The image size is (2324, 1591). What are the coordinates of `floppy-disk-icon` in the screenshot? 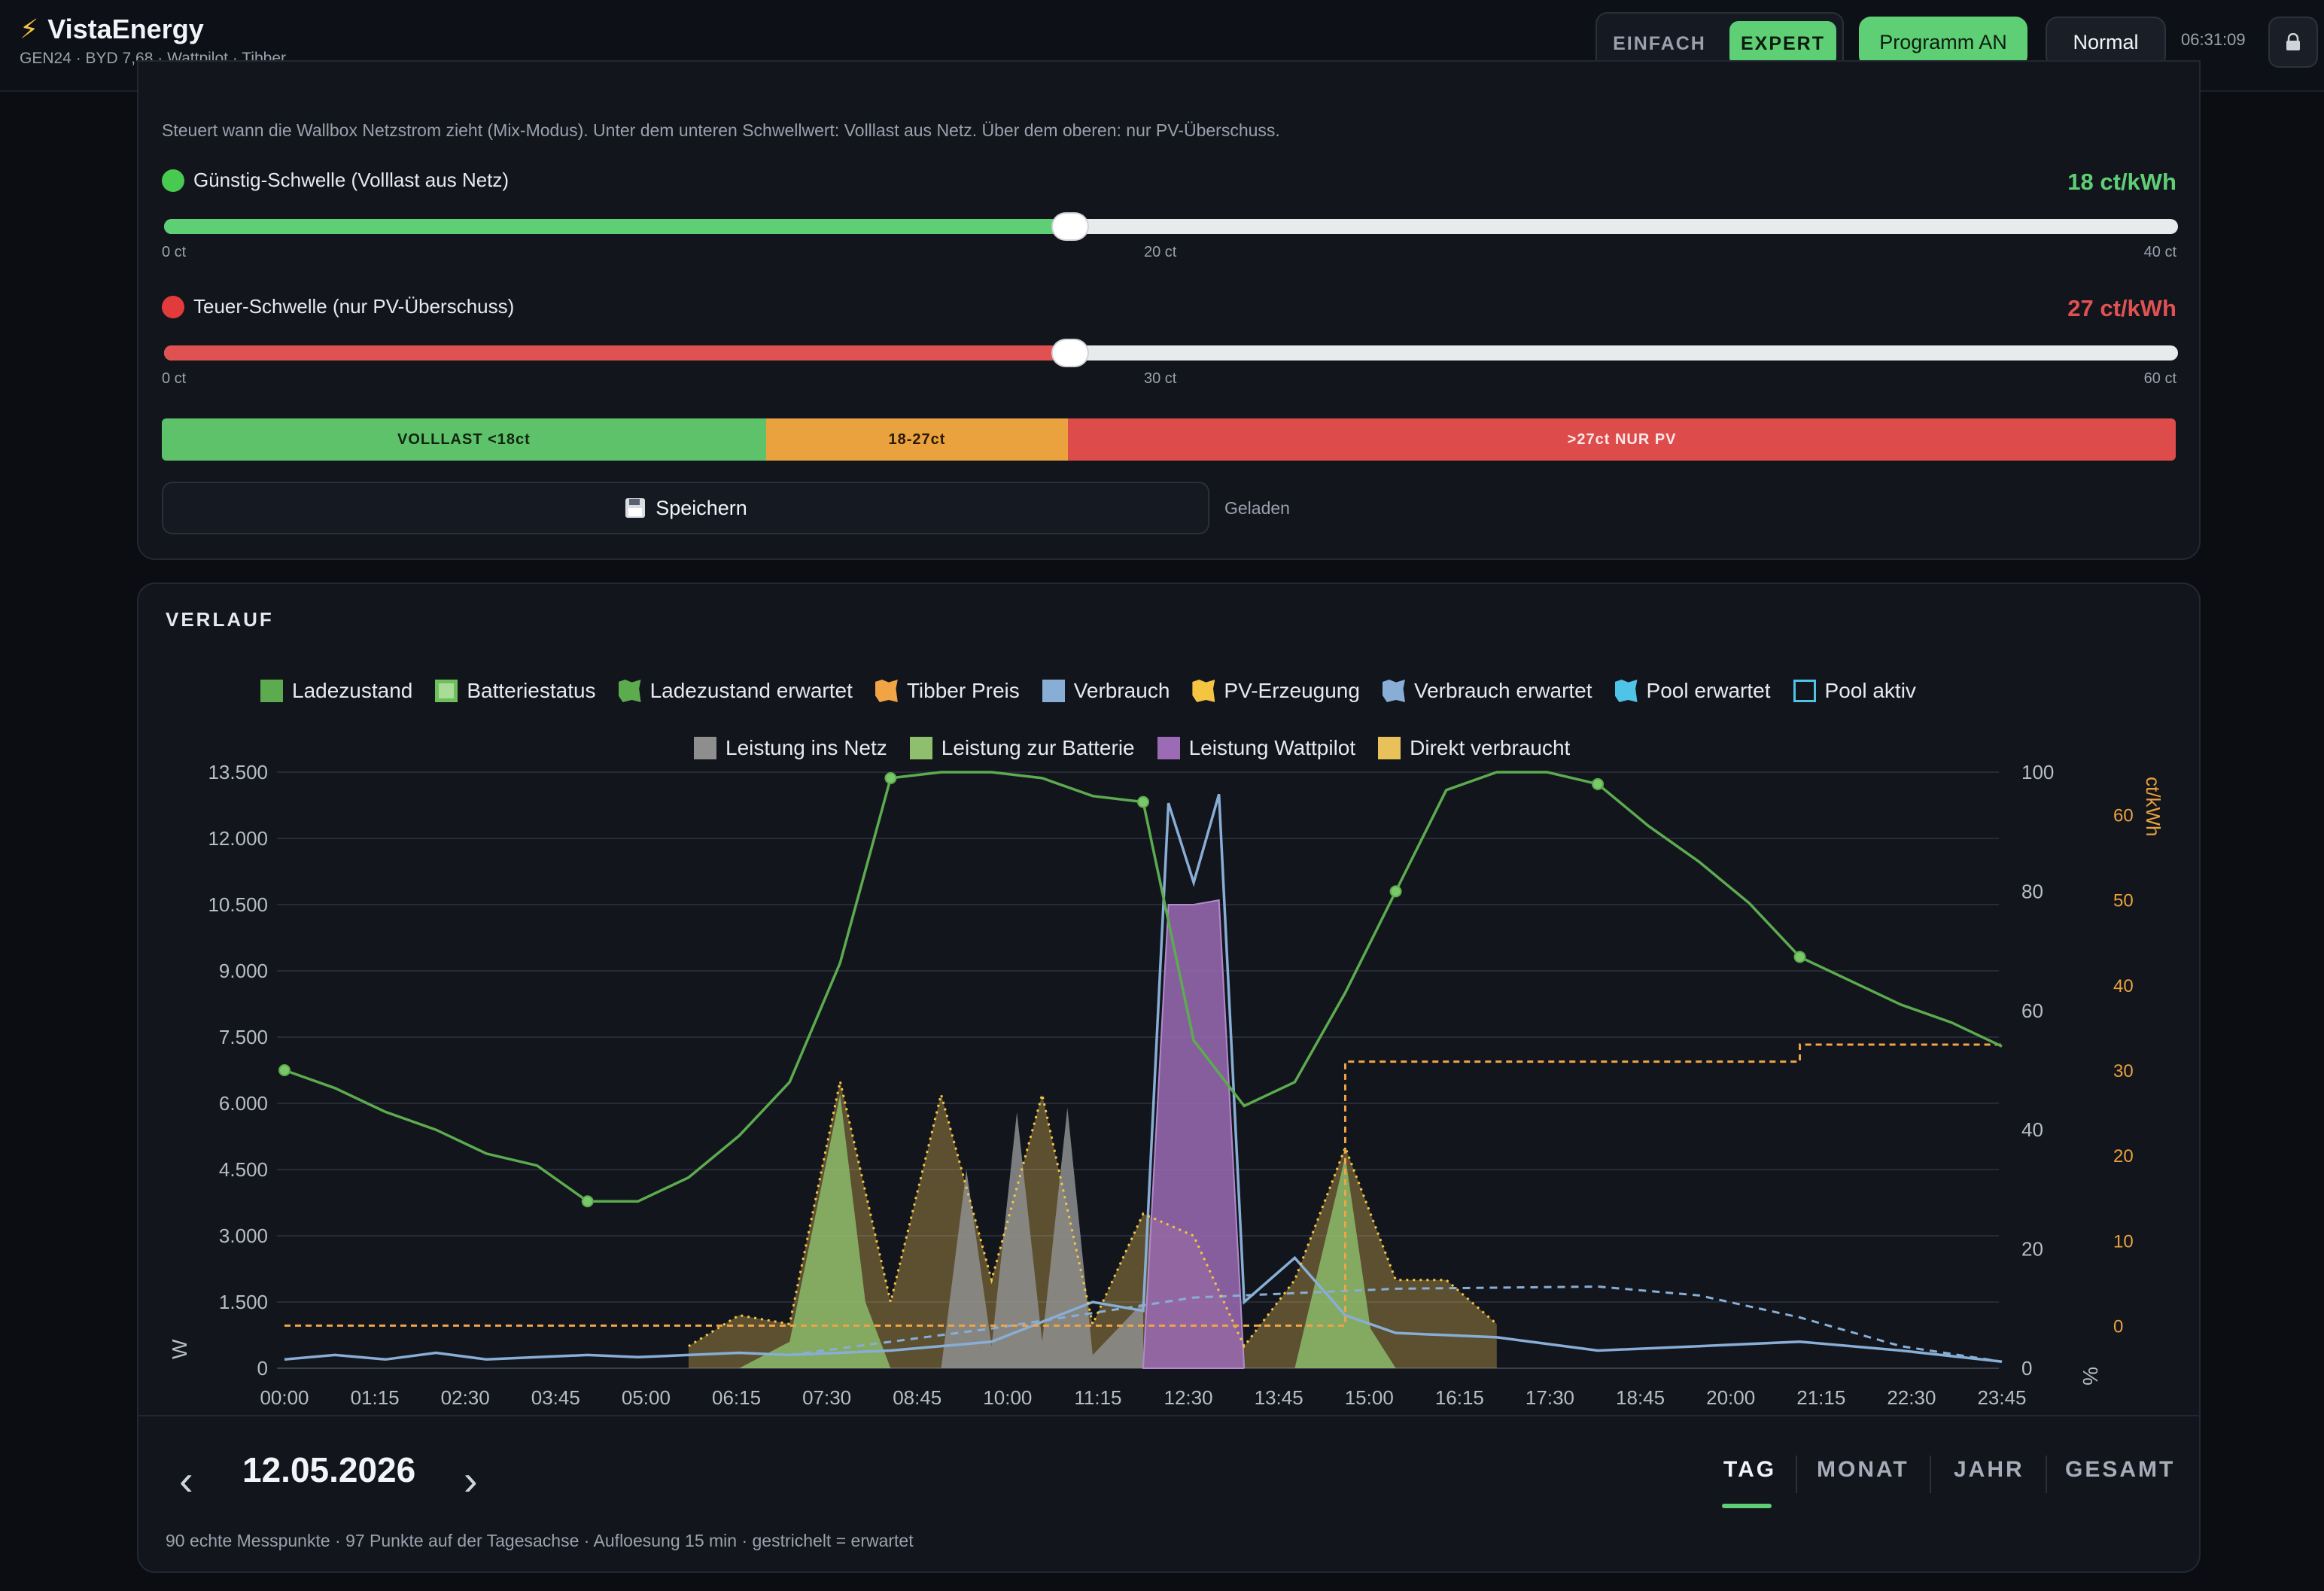 It's located at (635, 508).